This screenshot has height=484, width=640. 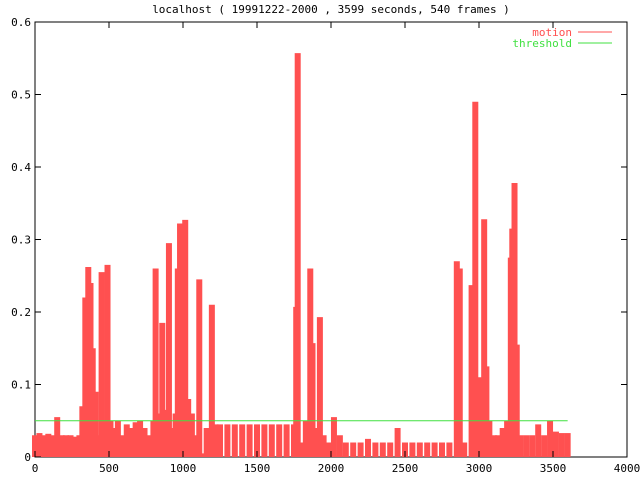 I want to click on x-tick-label: 0, so click(x=35, y=468).